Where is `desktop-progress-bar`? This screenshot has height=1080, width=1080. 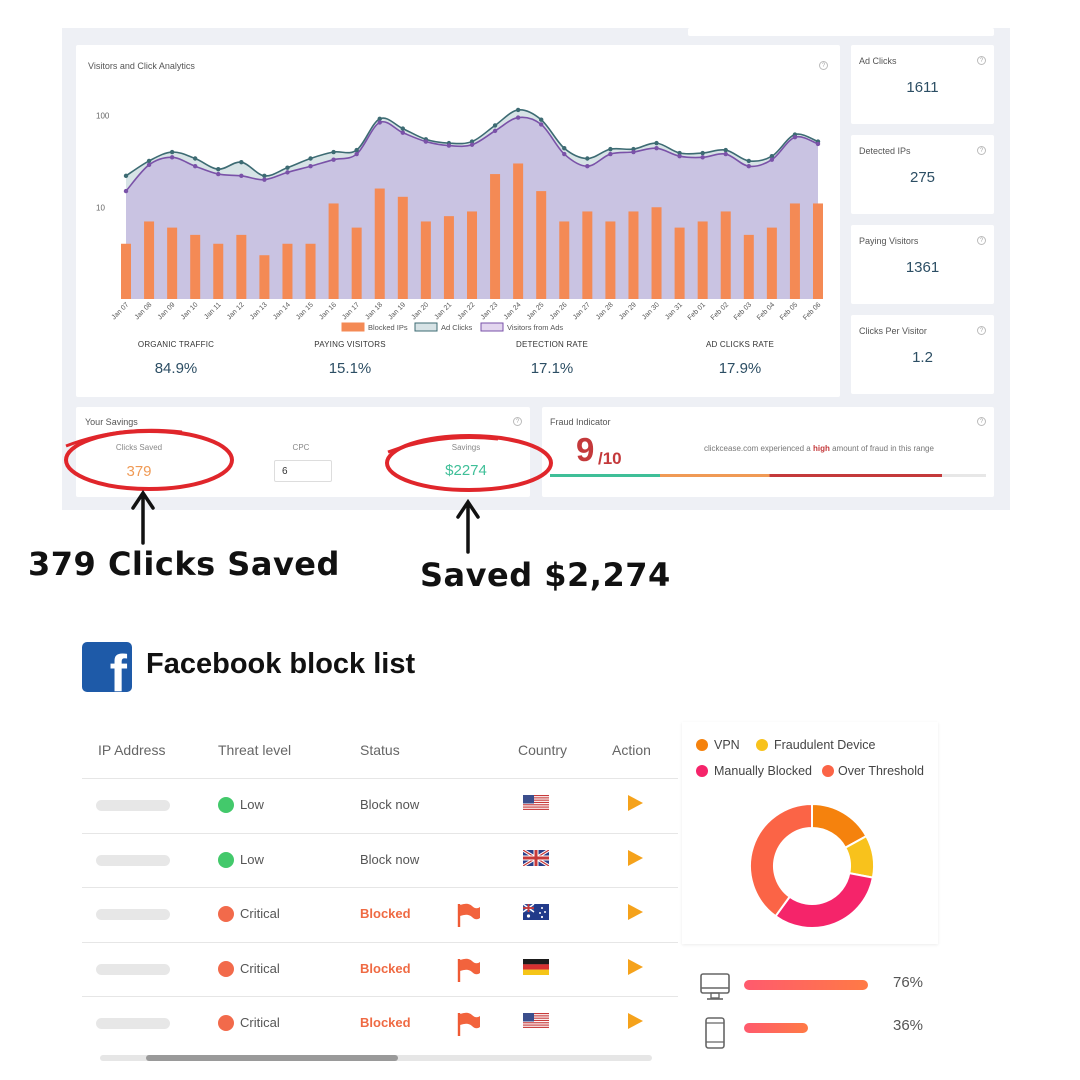 desktop-progress-bar is located at coordinates (806, 985).